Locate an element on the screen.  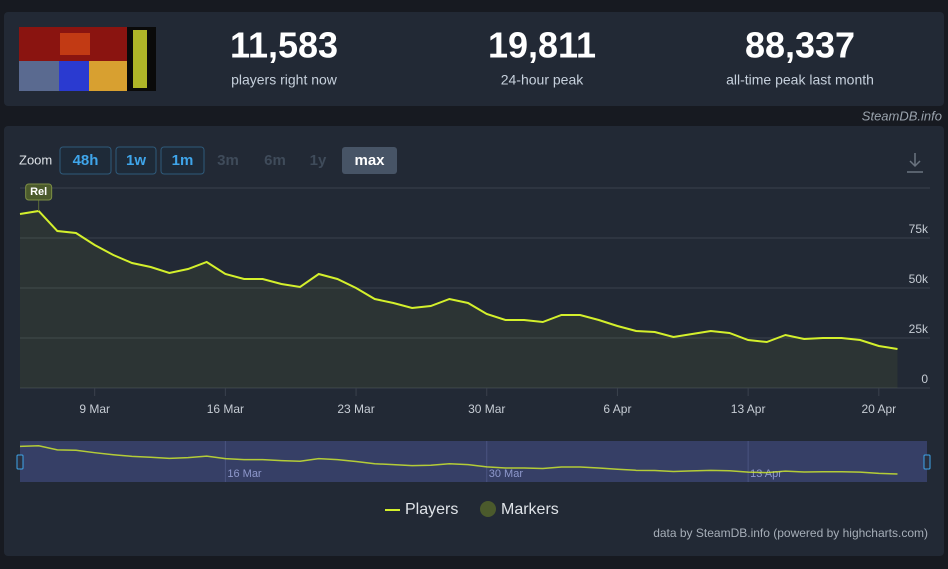
navigator-line is located at coordinates (458, 459).